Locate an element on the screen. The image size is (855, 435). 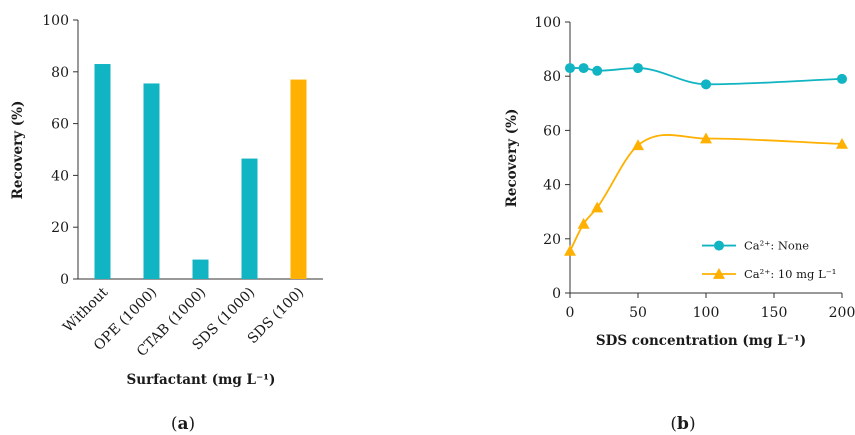
panel-a-letter: a is located at coordinates (182, 424).